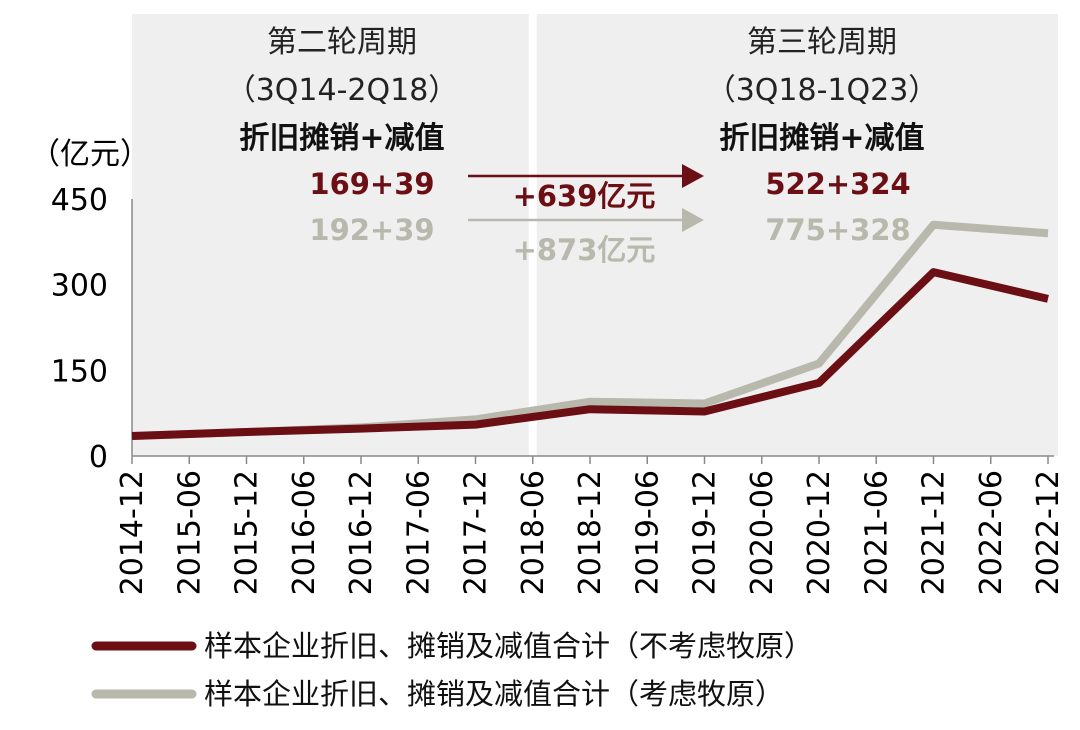 This screenshot has height=730, width=1080. I want to click on x-tick-label: 2015-06, so click(189, 532).